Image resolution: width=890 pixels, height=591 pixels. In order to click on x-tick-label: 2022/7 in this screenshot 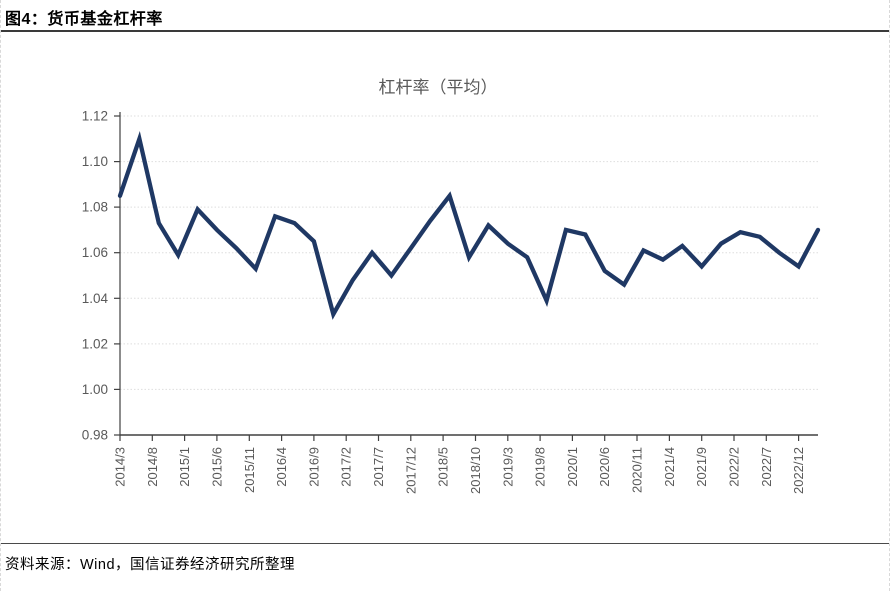, I will do `click(766, 467)`.